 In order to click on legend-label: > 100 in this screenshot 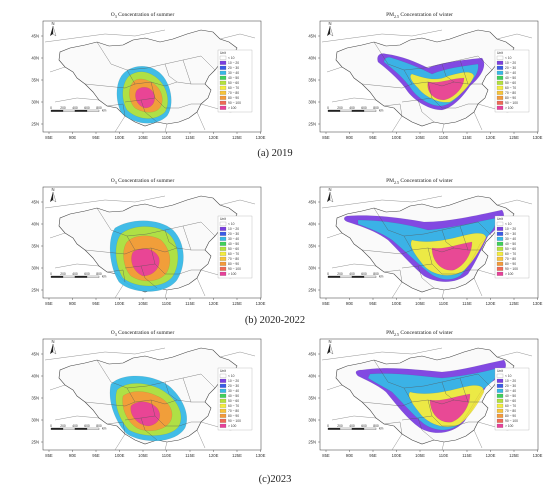, I will do `click(232, 274)`.